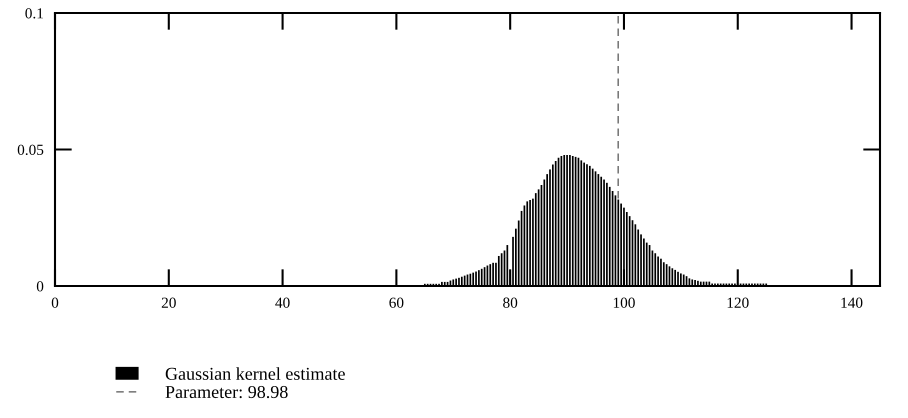  I want to click on x-tick-label: 40, so click(282, 303).